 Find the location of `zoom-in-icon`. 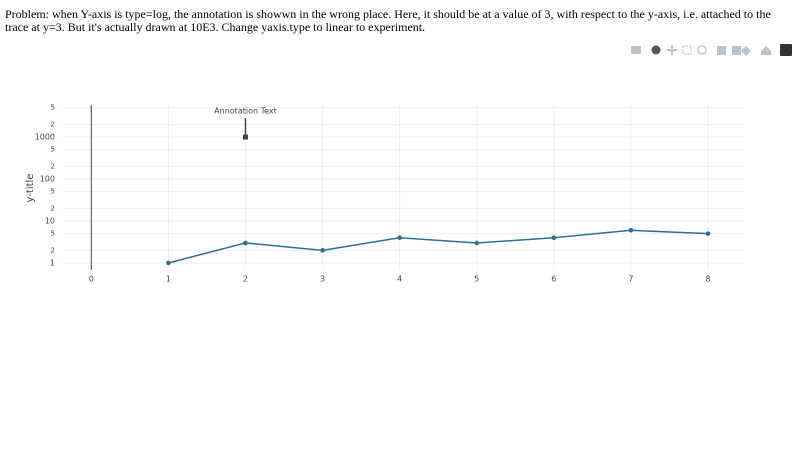

zoom-in-icon is located at coordinates (721, 50).